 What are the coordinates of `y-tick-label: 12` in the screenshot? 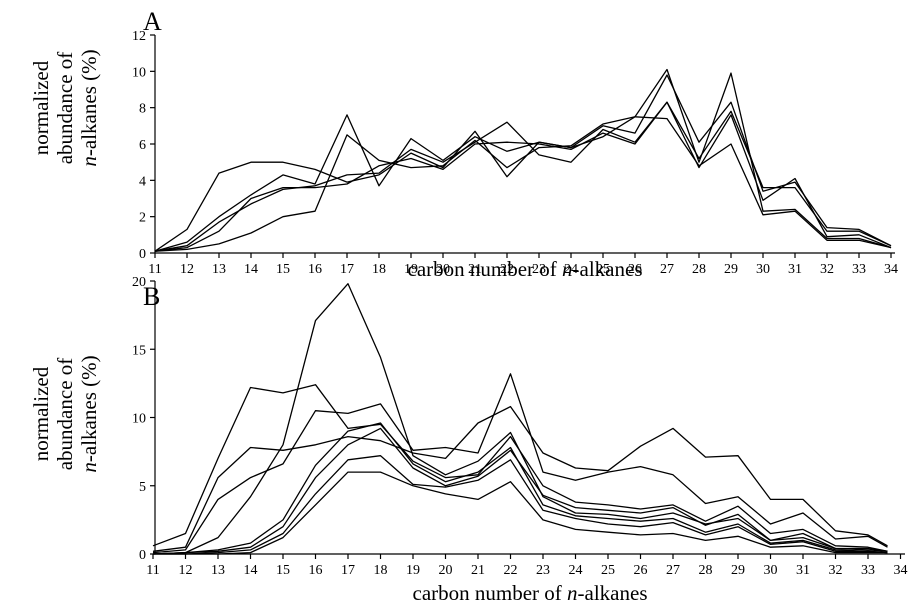 It's located at (139, 36).